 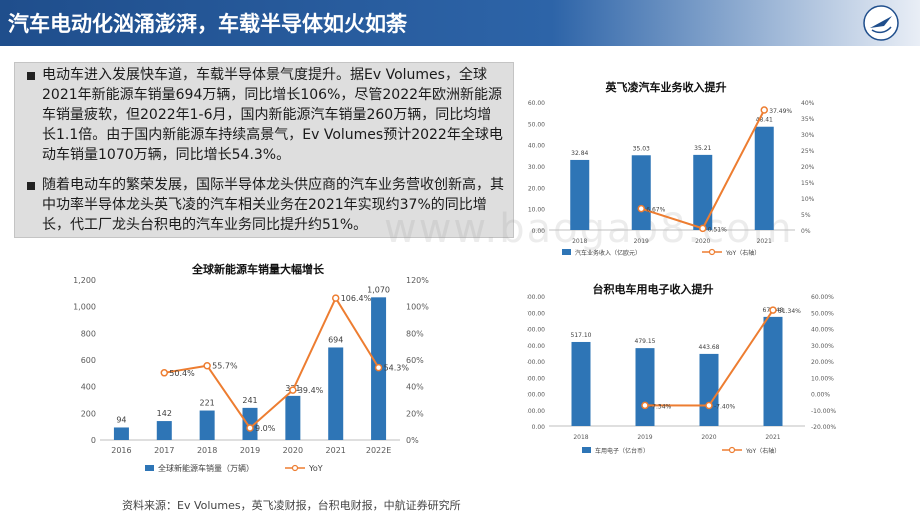 I want to click on y2-tick-label: 50.00%, so click(x=822, y=313).